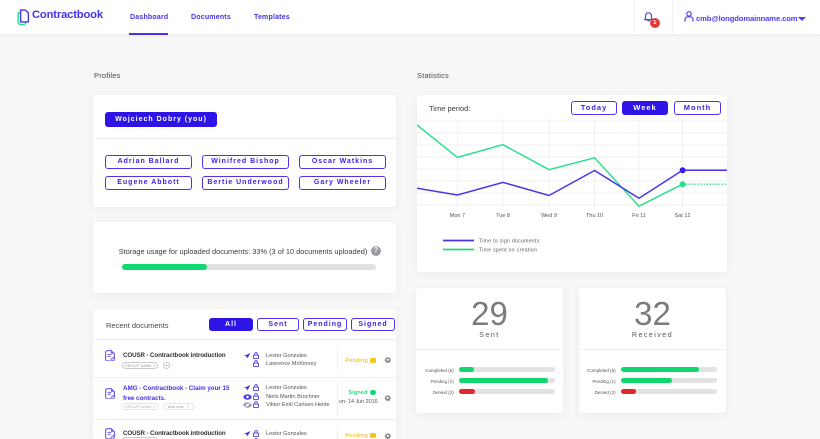 Image resolution: width=820 pixels, height=439 pixels. What do you see at coordinates (549, 216) in the screenshot?
I see `svg-text: Wed 9` at bounding box center [549, 216].